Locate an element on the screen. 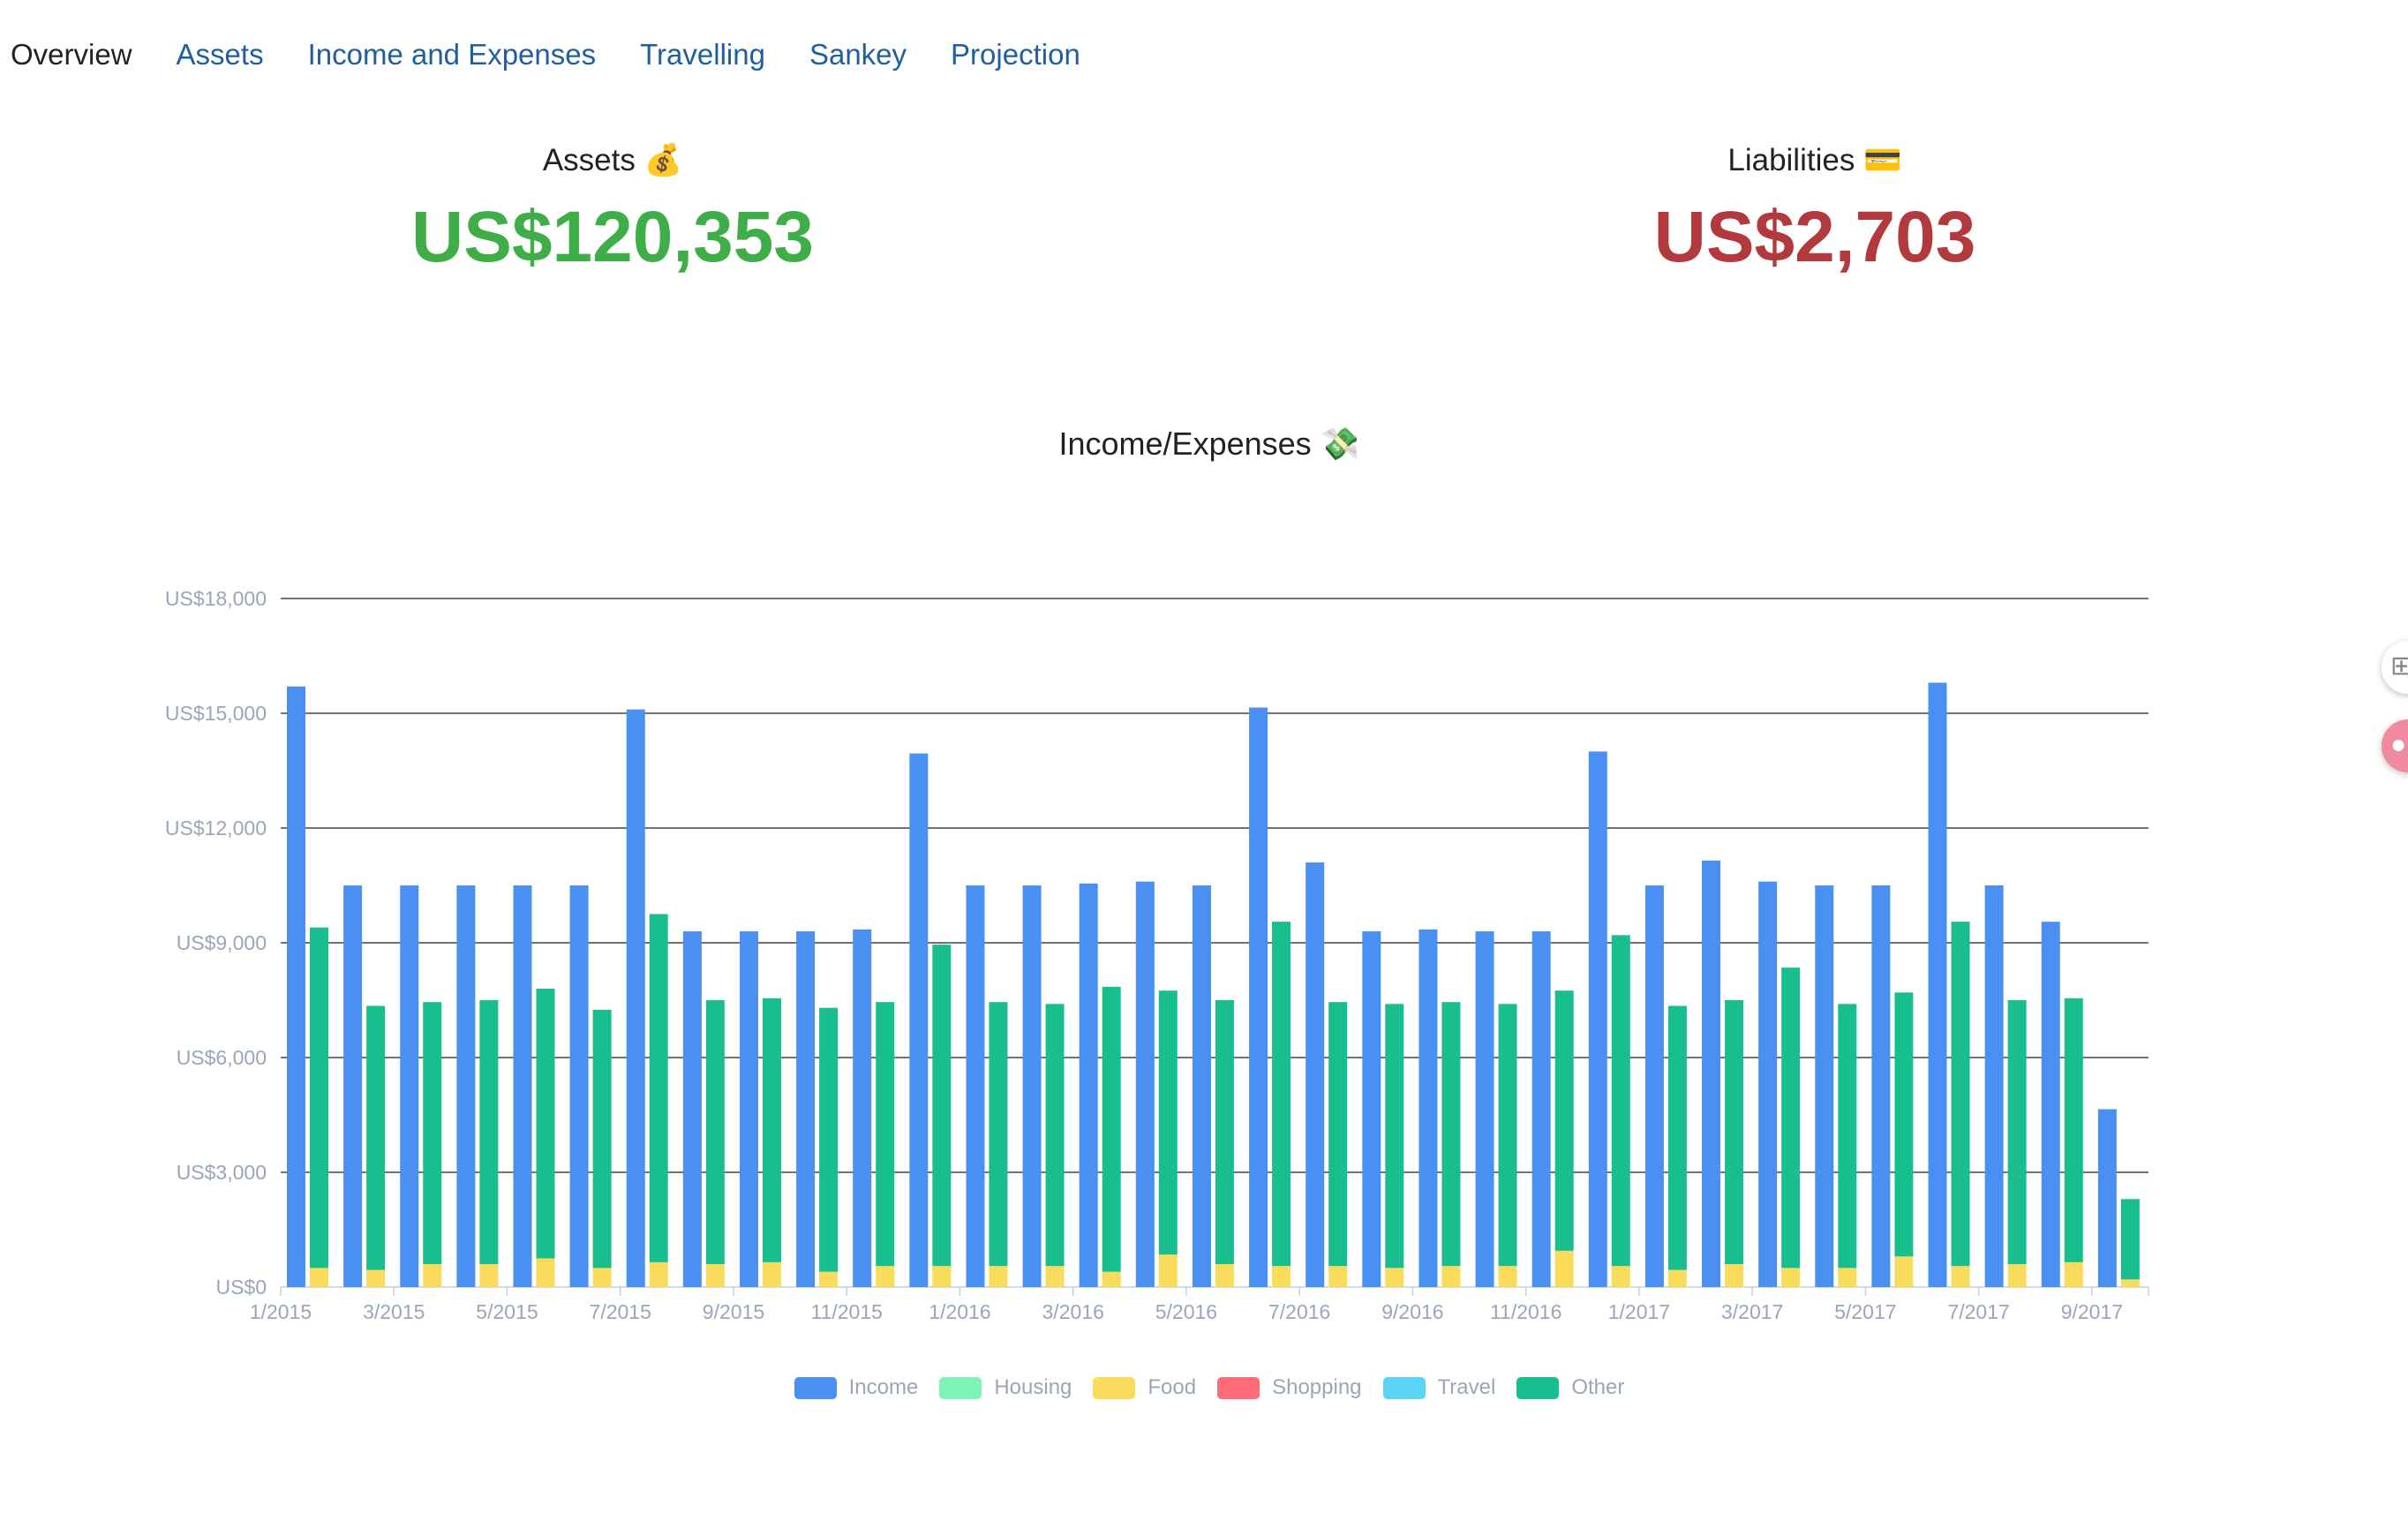  nav-projection: Projection is located at coordinates (1015, 54).